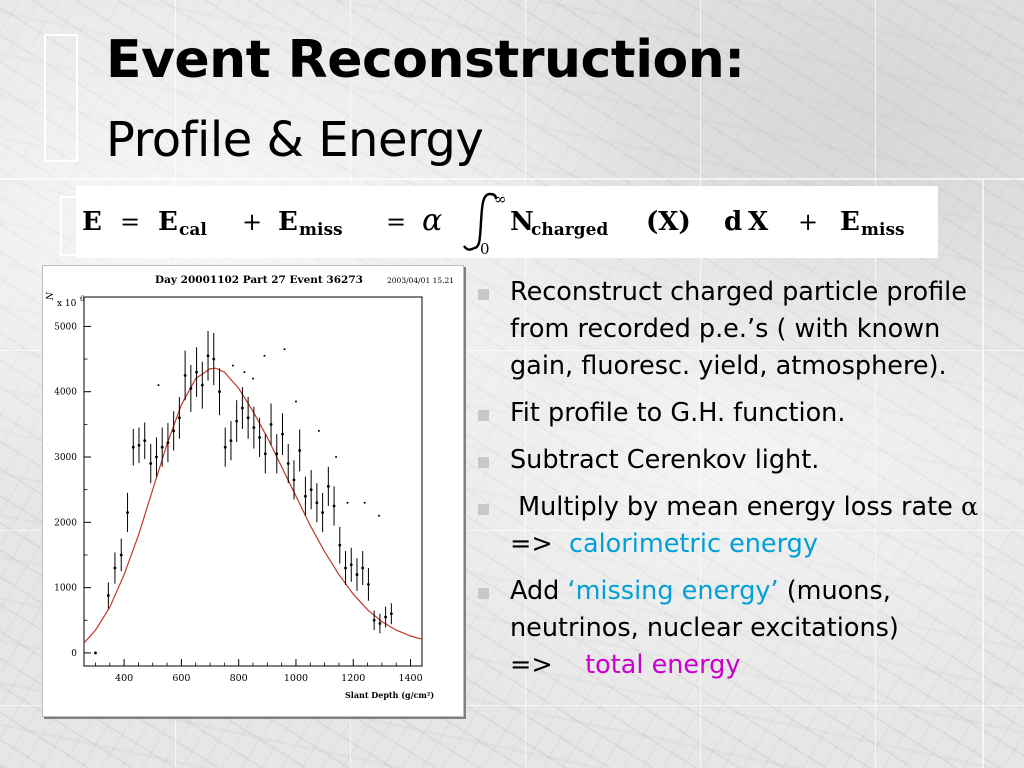 Image resolution: width=1024 pixels, height=768 pixels. I want to click on formula-e-miss-2: E, so click(850, 222).